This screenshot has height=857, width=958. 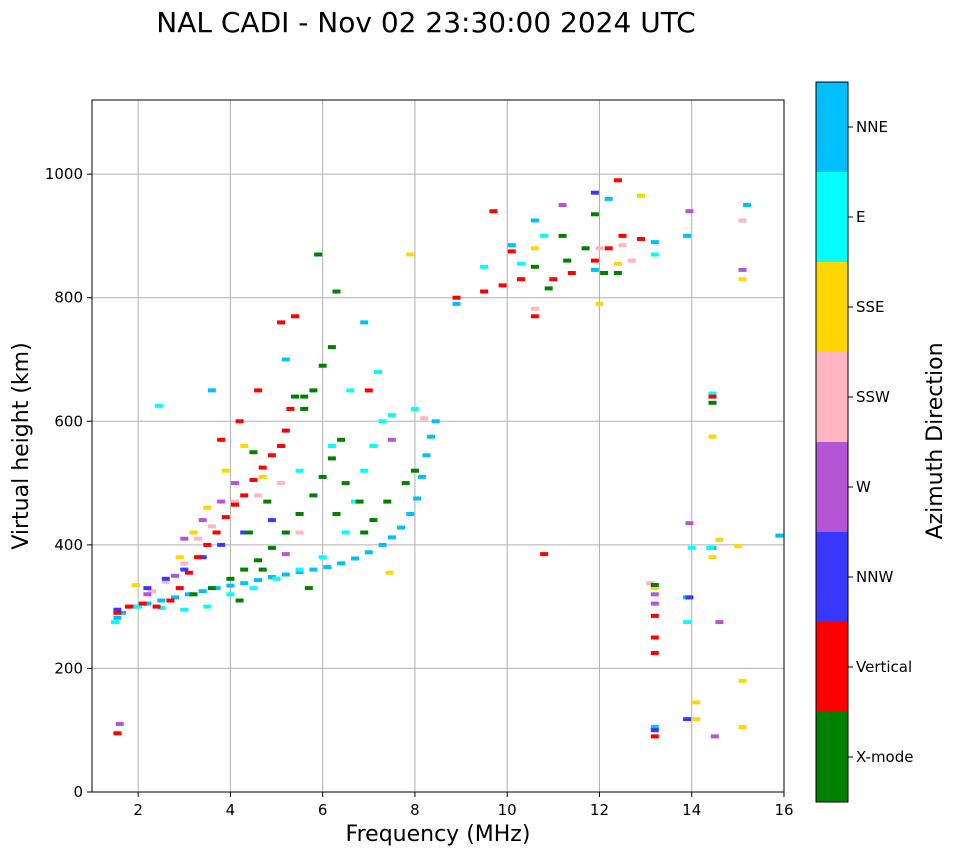 What do you see at coordinates (231, 810) in the screenshot?
I see `x-tick-label: 4` at bounding box center [231, 810].